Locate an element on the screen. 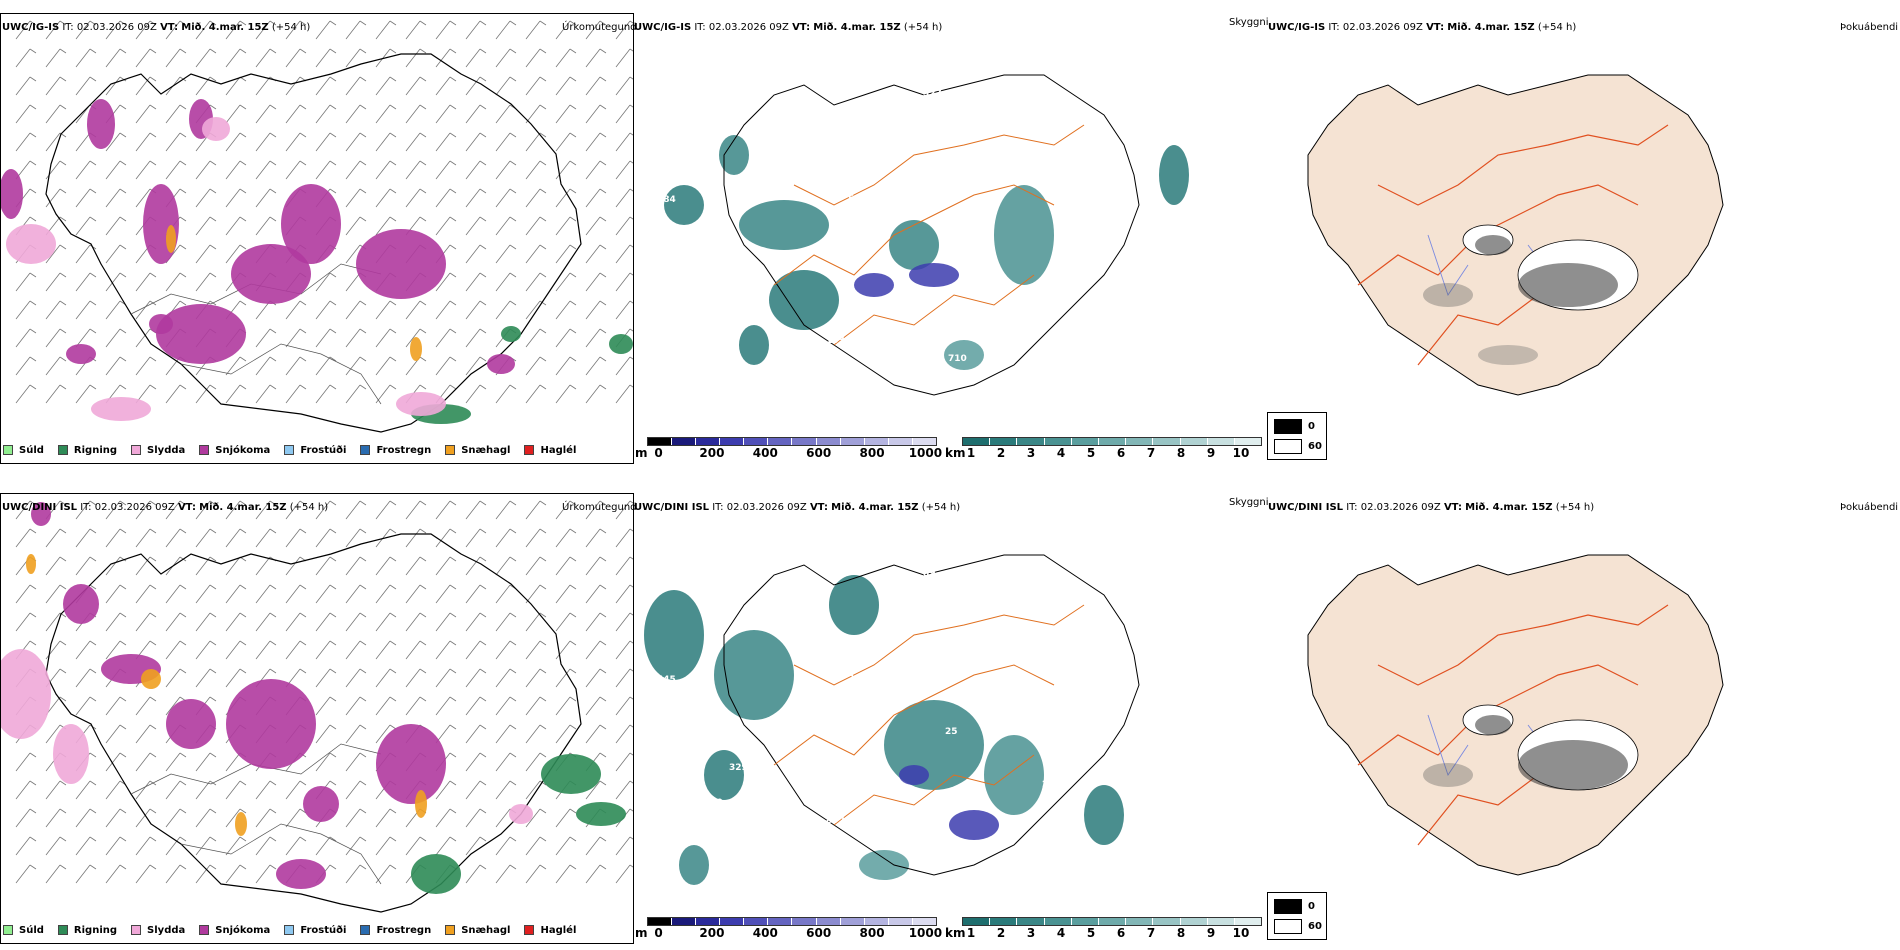 The image size is (1900, 950). ceiling-value-label: 5 is located at coordinates (851, 199).